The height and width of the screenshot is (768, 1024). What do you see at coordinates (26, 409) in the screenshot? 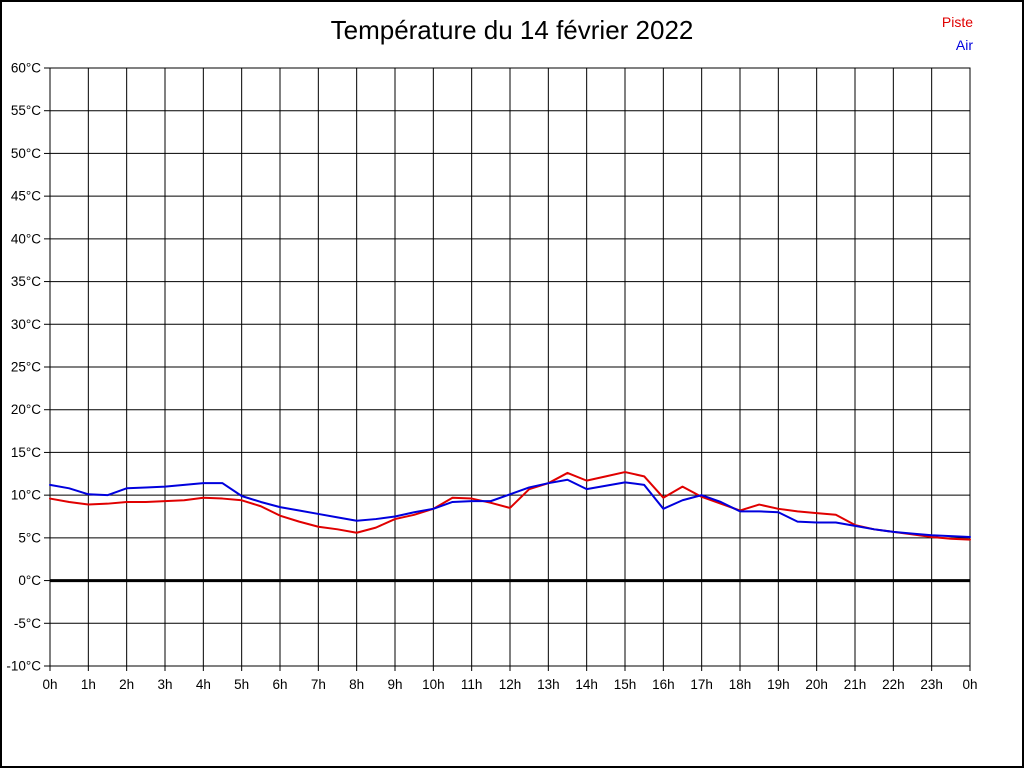
I see `y-tick-label: 20°C` at bounding box center [26, 409].